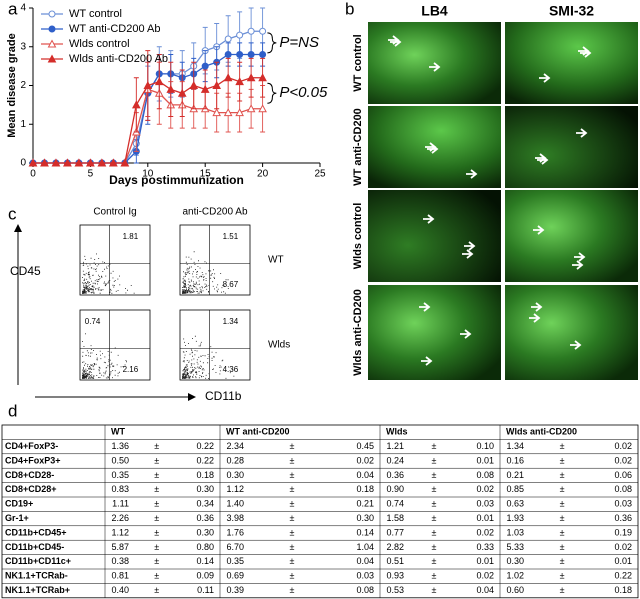 This screenshot has width=640, height=599. I want to click on x-tick-label: 15, so click(206, 174).